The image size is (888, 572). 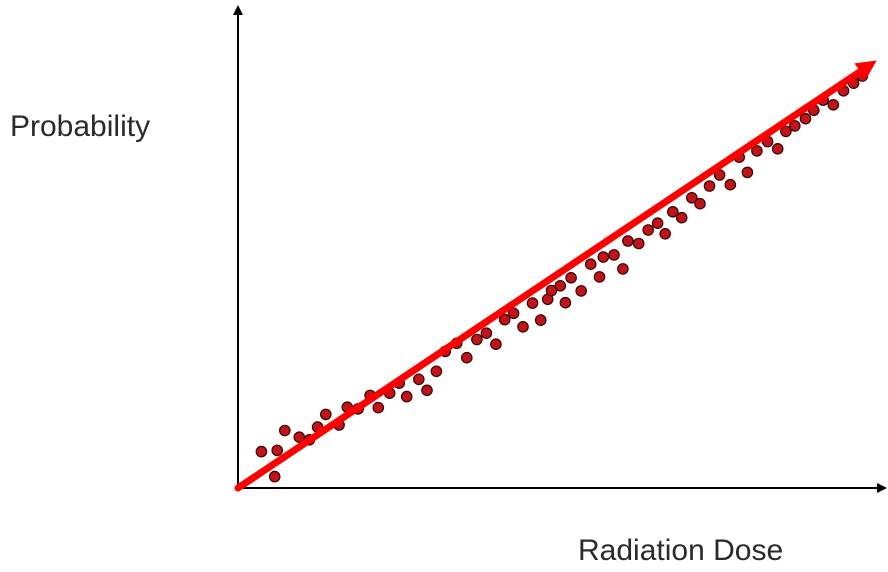 What do you see at coordinates (680, 550) in the screenshot?
I see `x-axis-label: Radiation Dose` at bounding box center [680, 550].